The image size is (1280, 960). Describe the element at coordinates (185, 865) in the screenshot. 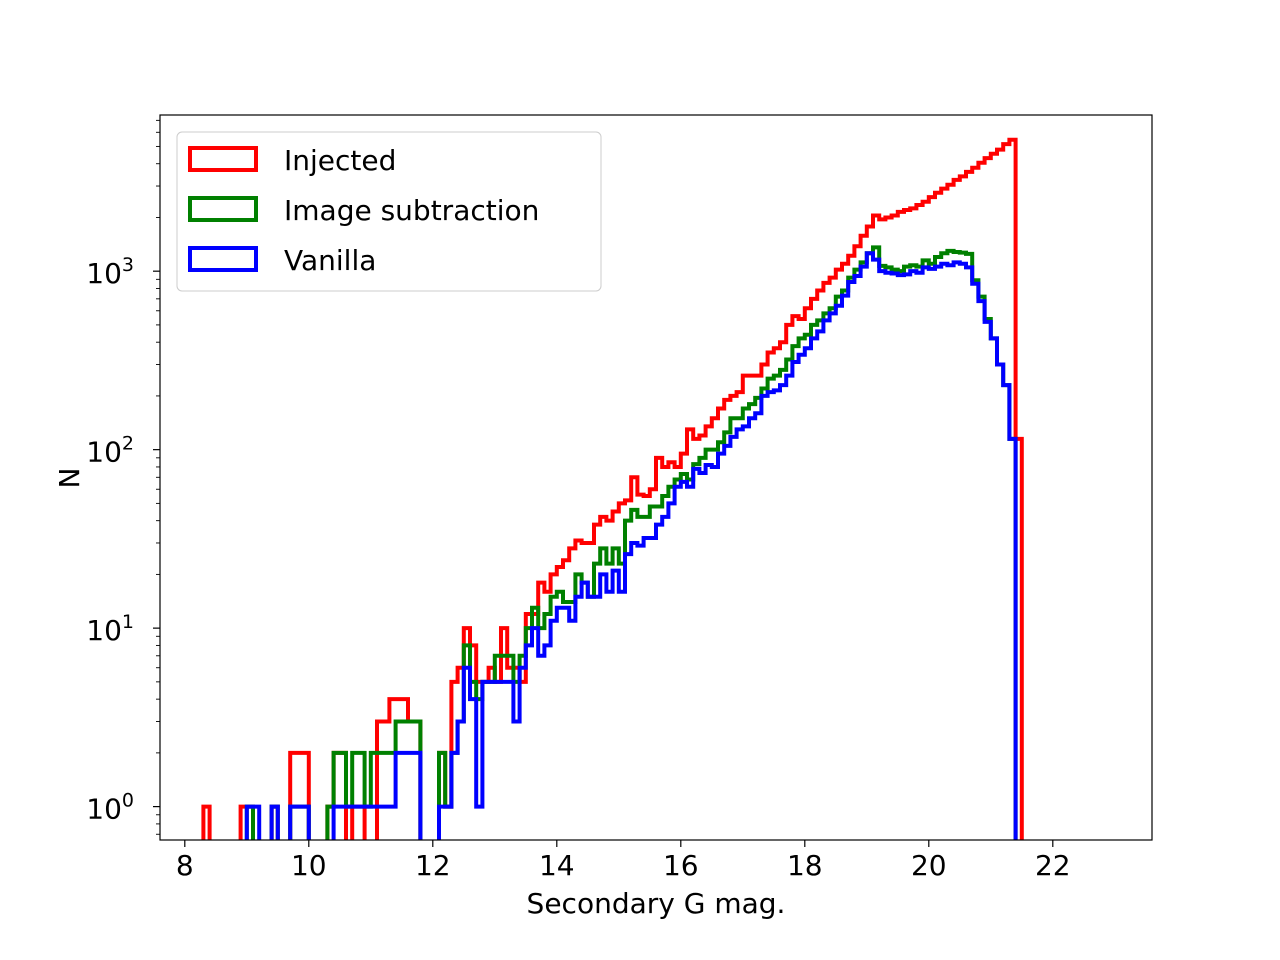

I see `x-tick-label: 8` at that location.